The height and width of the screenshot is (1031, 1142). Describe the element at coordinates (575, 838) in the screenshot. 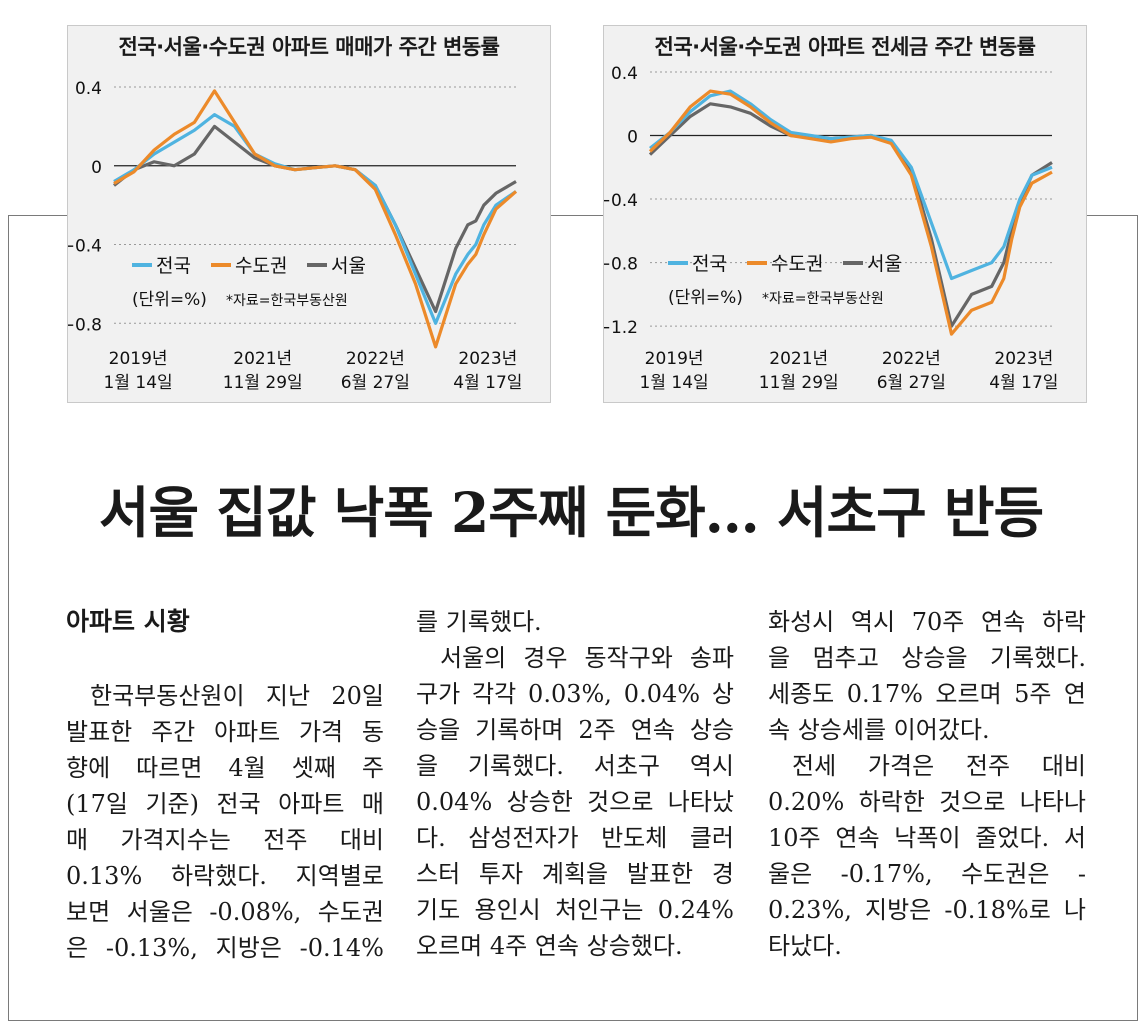

I see `article-line: 다. 삼성전자가 반도체 클러` at that location.